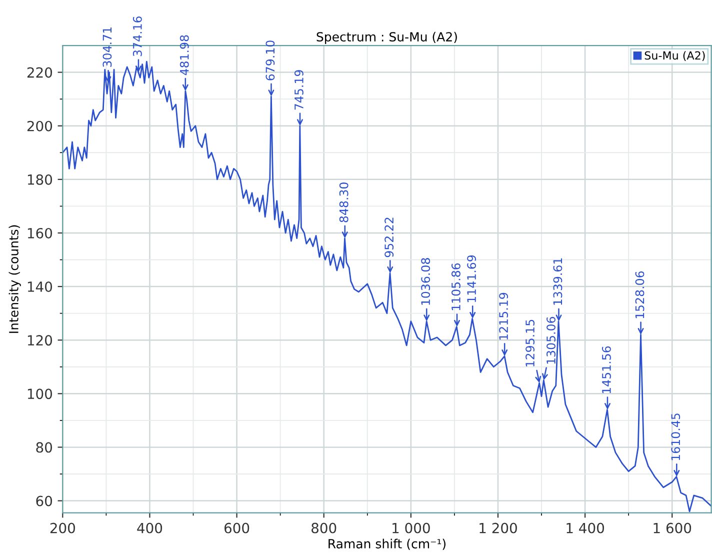 The height and width of the screenshot is (555, 712). Describe the element at coordinates (40, 233) in the screenshot. I see `y-tick-label: 160` at that location.